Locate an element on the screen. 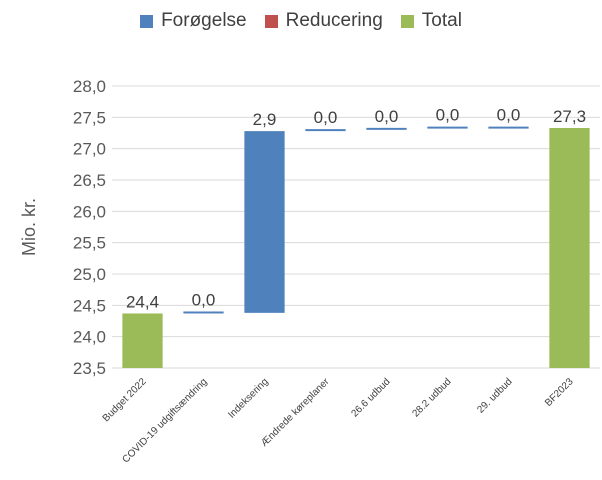  legend-item: Forøgelse is located at coordinates (193, 21).